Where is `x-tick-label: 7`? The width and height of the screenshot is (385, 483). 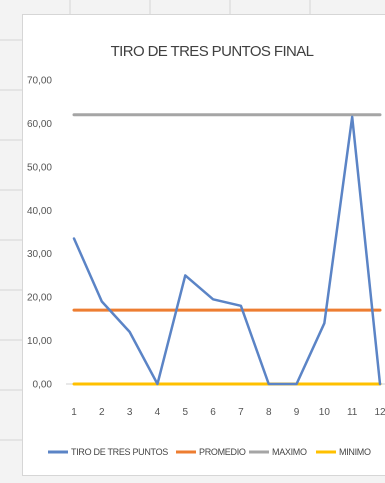
x-tick-label: 7 is located at coordinates (241, 412).